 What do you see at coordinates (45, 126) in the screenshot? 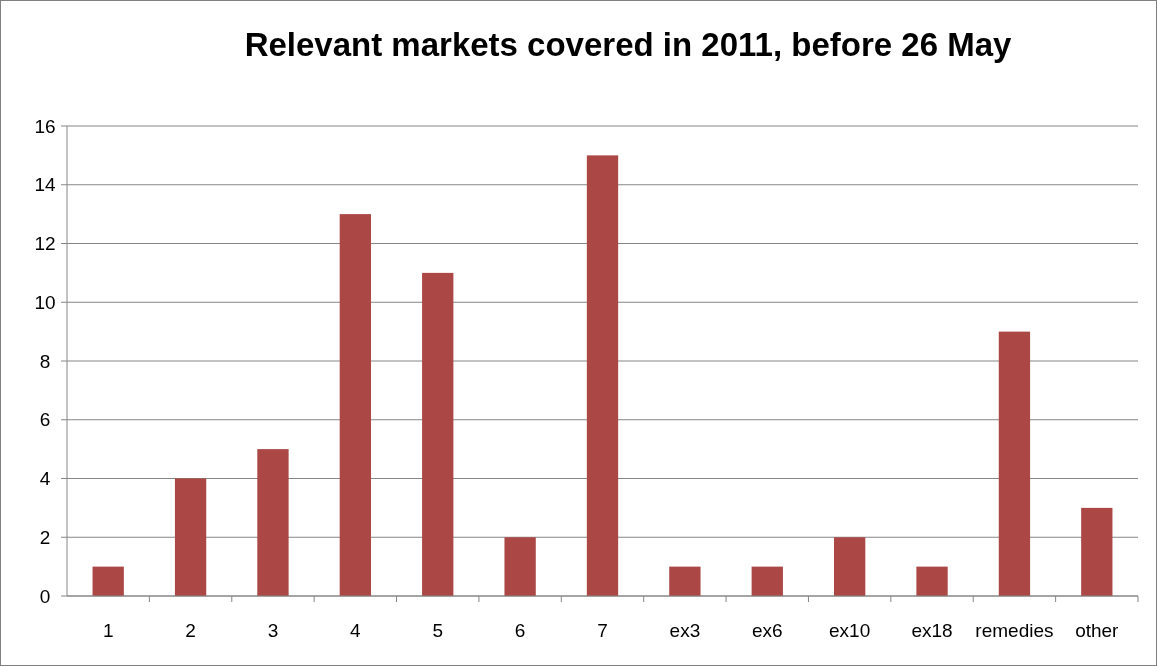
I see `y-tick-label: 16` at bounding box center [45, 126].